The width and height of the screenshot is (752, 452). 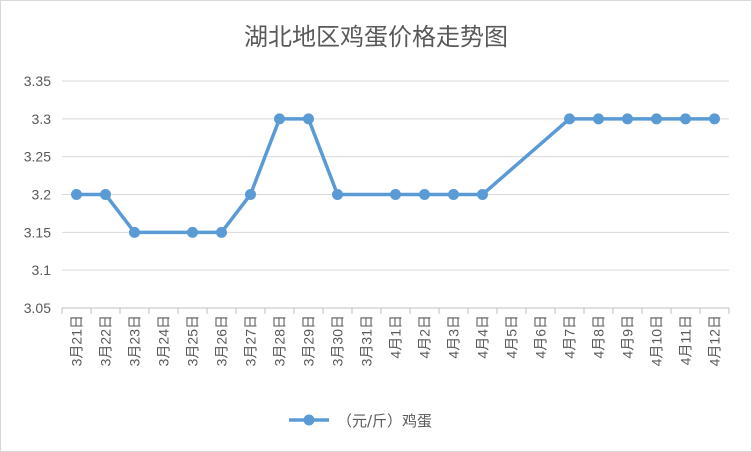 I want to click on legend: （元/斤）鸡蛋, so click(x=360, y=421).